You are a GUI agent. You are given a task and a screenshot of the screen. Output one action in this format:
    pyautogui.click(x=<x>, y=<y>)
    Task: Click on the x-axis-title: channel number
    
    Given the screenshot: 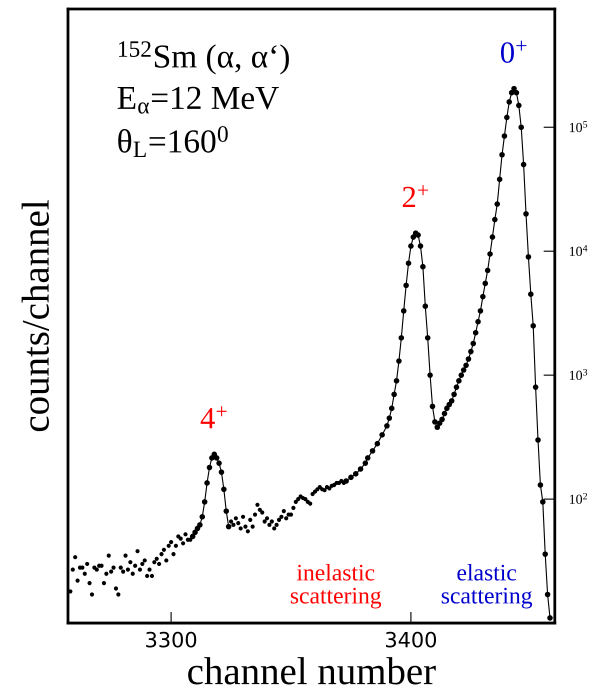 What is the action you would take?
    pyautogui.click(x=312, y=670)
    